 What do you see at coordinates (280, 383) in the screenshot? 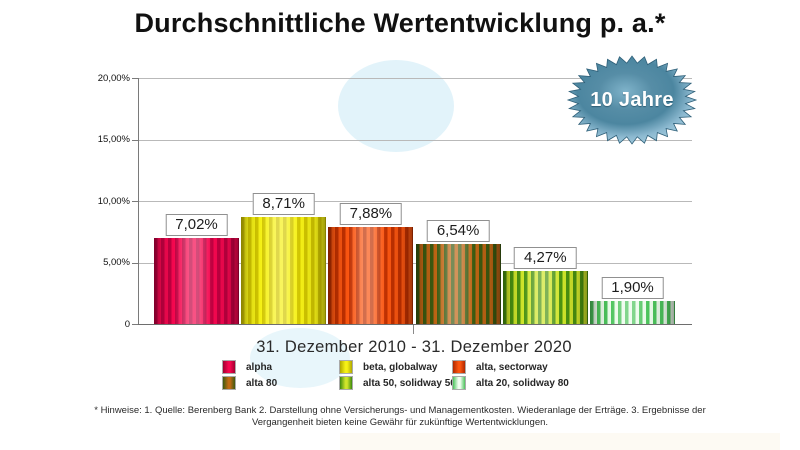
I see `legend-item: alta 80` at bounding box center [280, 383].